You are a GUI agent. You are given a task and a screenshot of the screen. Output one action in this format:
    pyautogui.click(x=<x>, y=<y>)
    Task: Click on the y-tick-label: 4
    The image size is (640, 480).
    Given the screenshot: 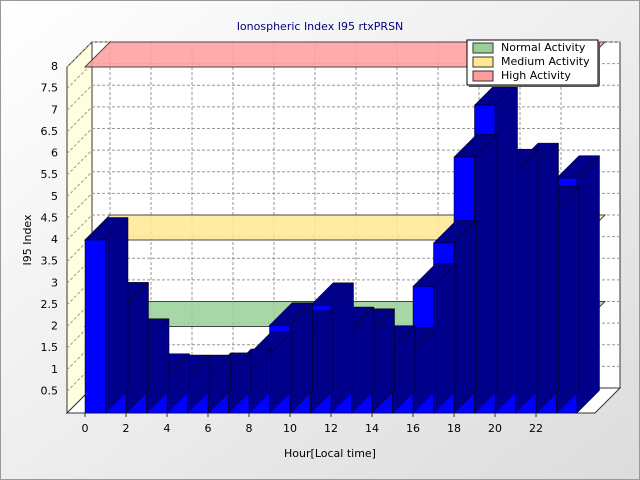 What is the action you would take?
    pyautogui.click(x=54, y=239)
    